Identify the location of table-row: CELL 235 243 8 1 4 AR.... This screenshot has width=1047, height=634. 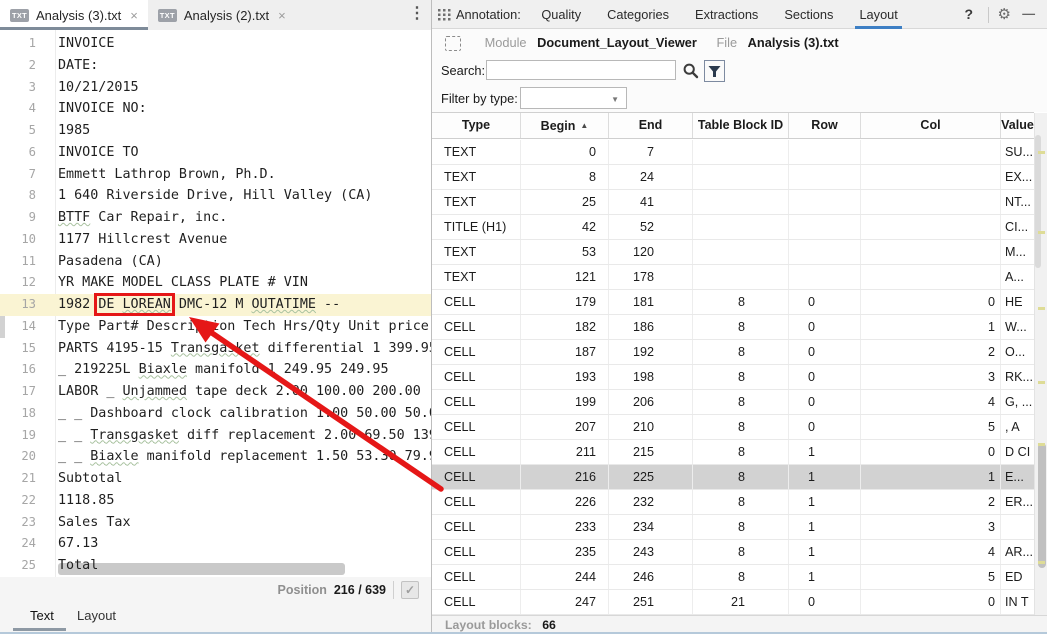
(733, 552).